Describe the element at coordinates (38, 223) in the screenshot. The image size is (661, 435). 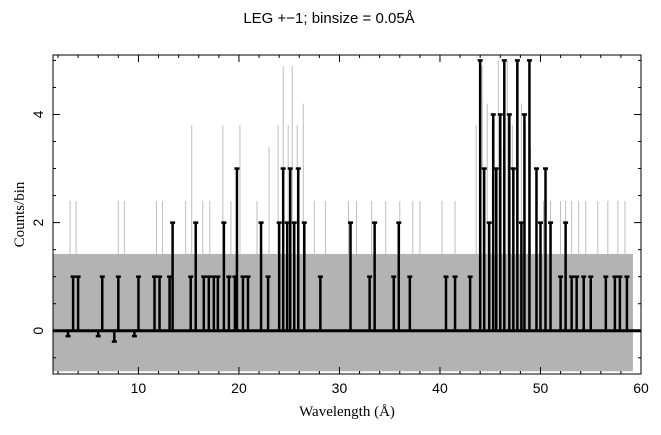
I see `y-tick-label: 2` at that location.